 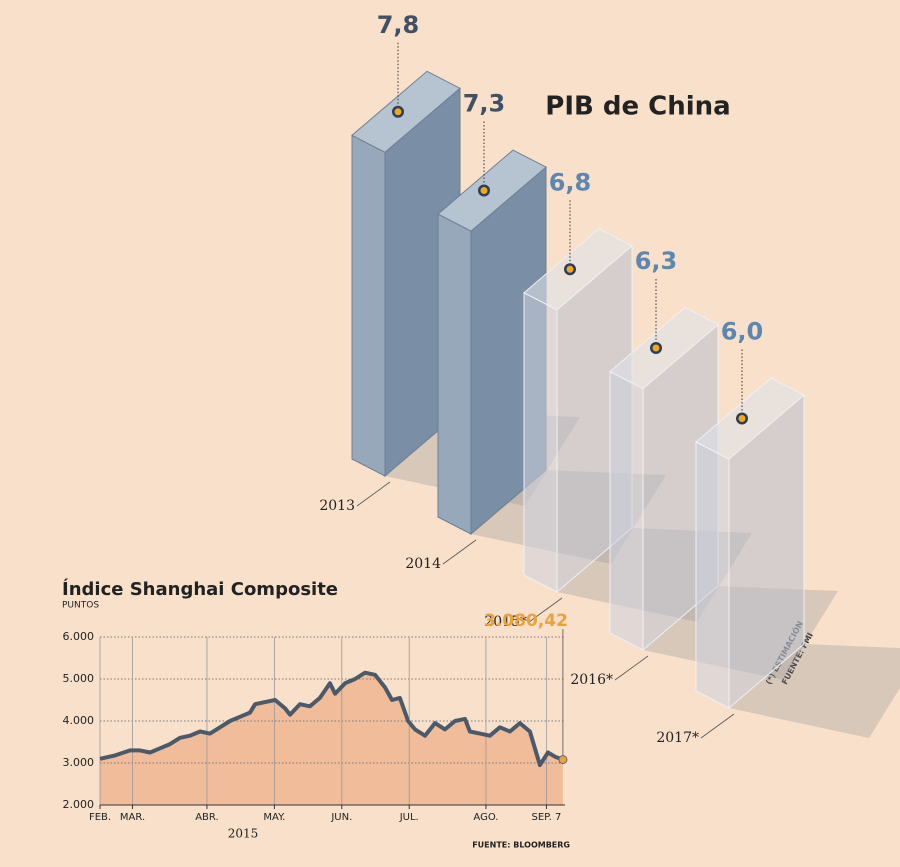 I want to click on x-tick-label: JUL., so click(x=409, y=817).